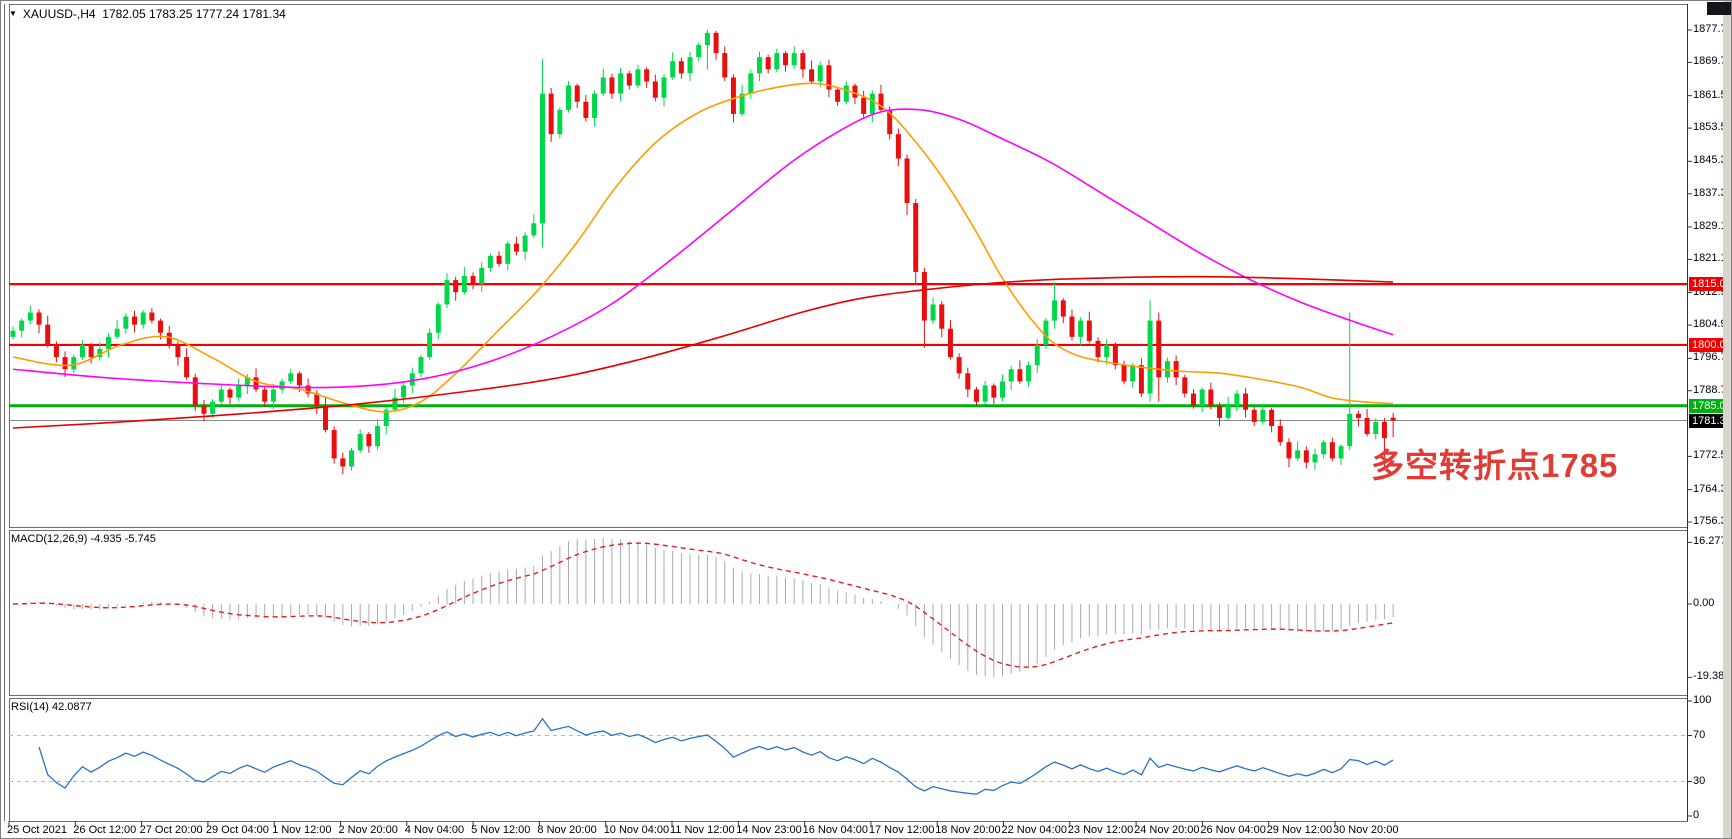 The image size is (1732, 839). What do you see at coordinates (1712, 676) in the screenshot?
I see `macd-axis-label: -19.389` at bounding box center [1712, 676].